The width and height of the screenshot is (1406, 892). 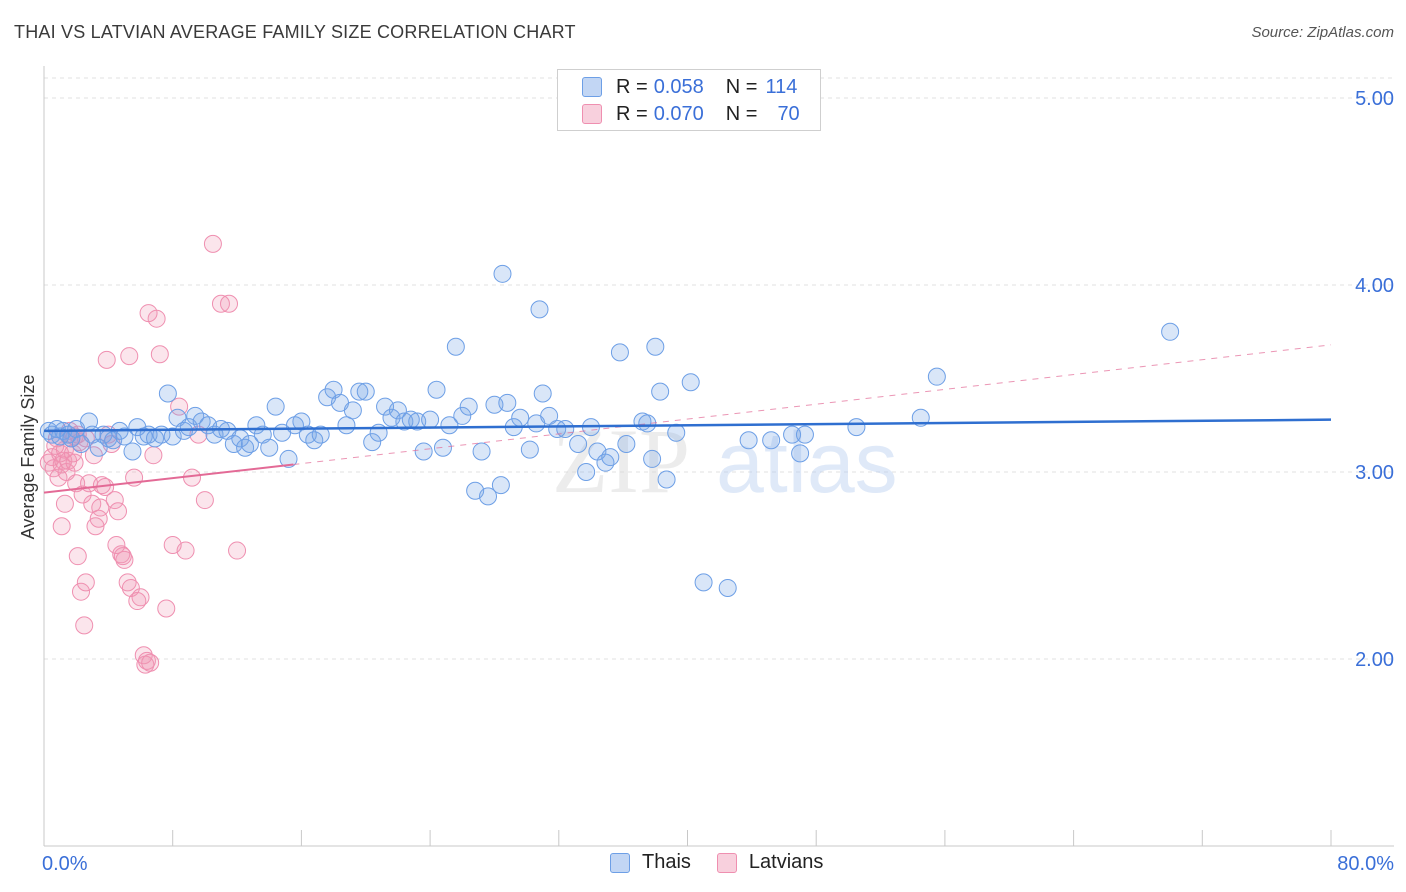 I want to click on swatch-thais, so click(x=620, y=862).